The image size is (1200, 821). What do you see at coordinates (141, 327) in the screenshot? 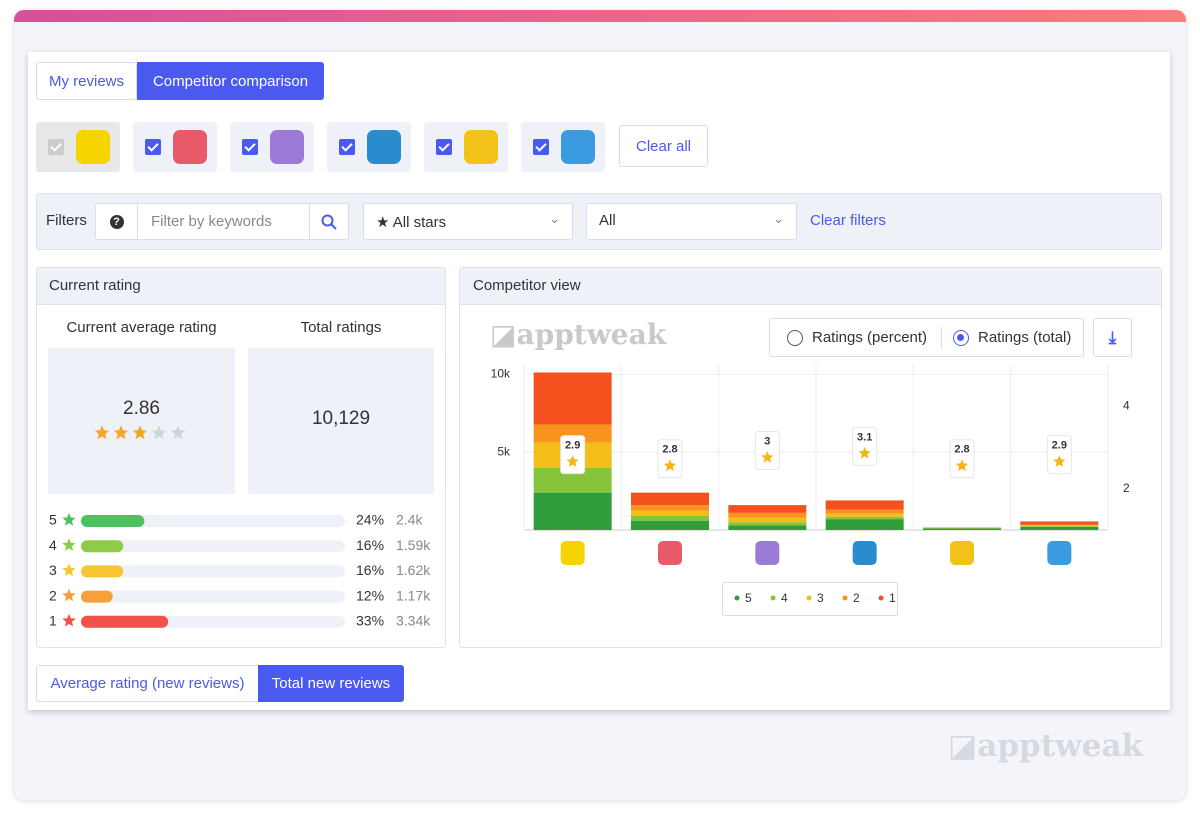
I see `stat-label: Current average rating` at bounding box center [141, 327].